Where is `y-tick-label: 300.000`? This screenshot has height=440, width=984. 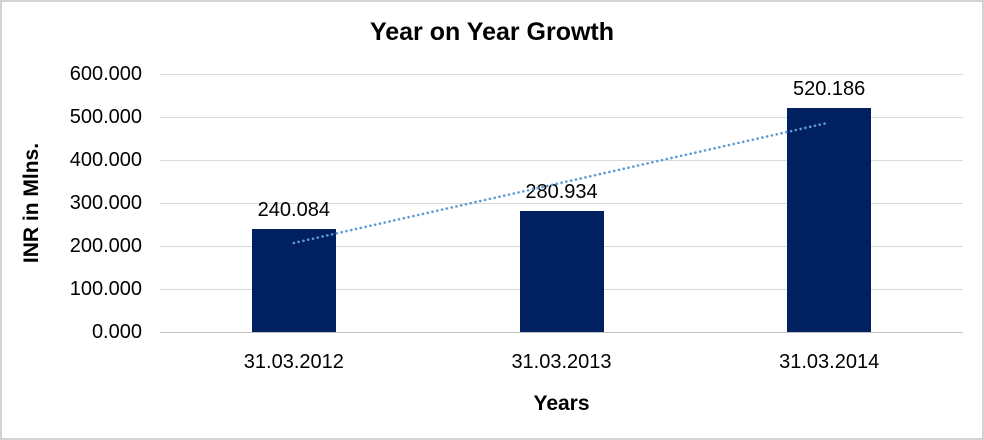
y-tick-label: 300.000 is located at coordinates (105, 203).